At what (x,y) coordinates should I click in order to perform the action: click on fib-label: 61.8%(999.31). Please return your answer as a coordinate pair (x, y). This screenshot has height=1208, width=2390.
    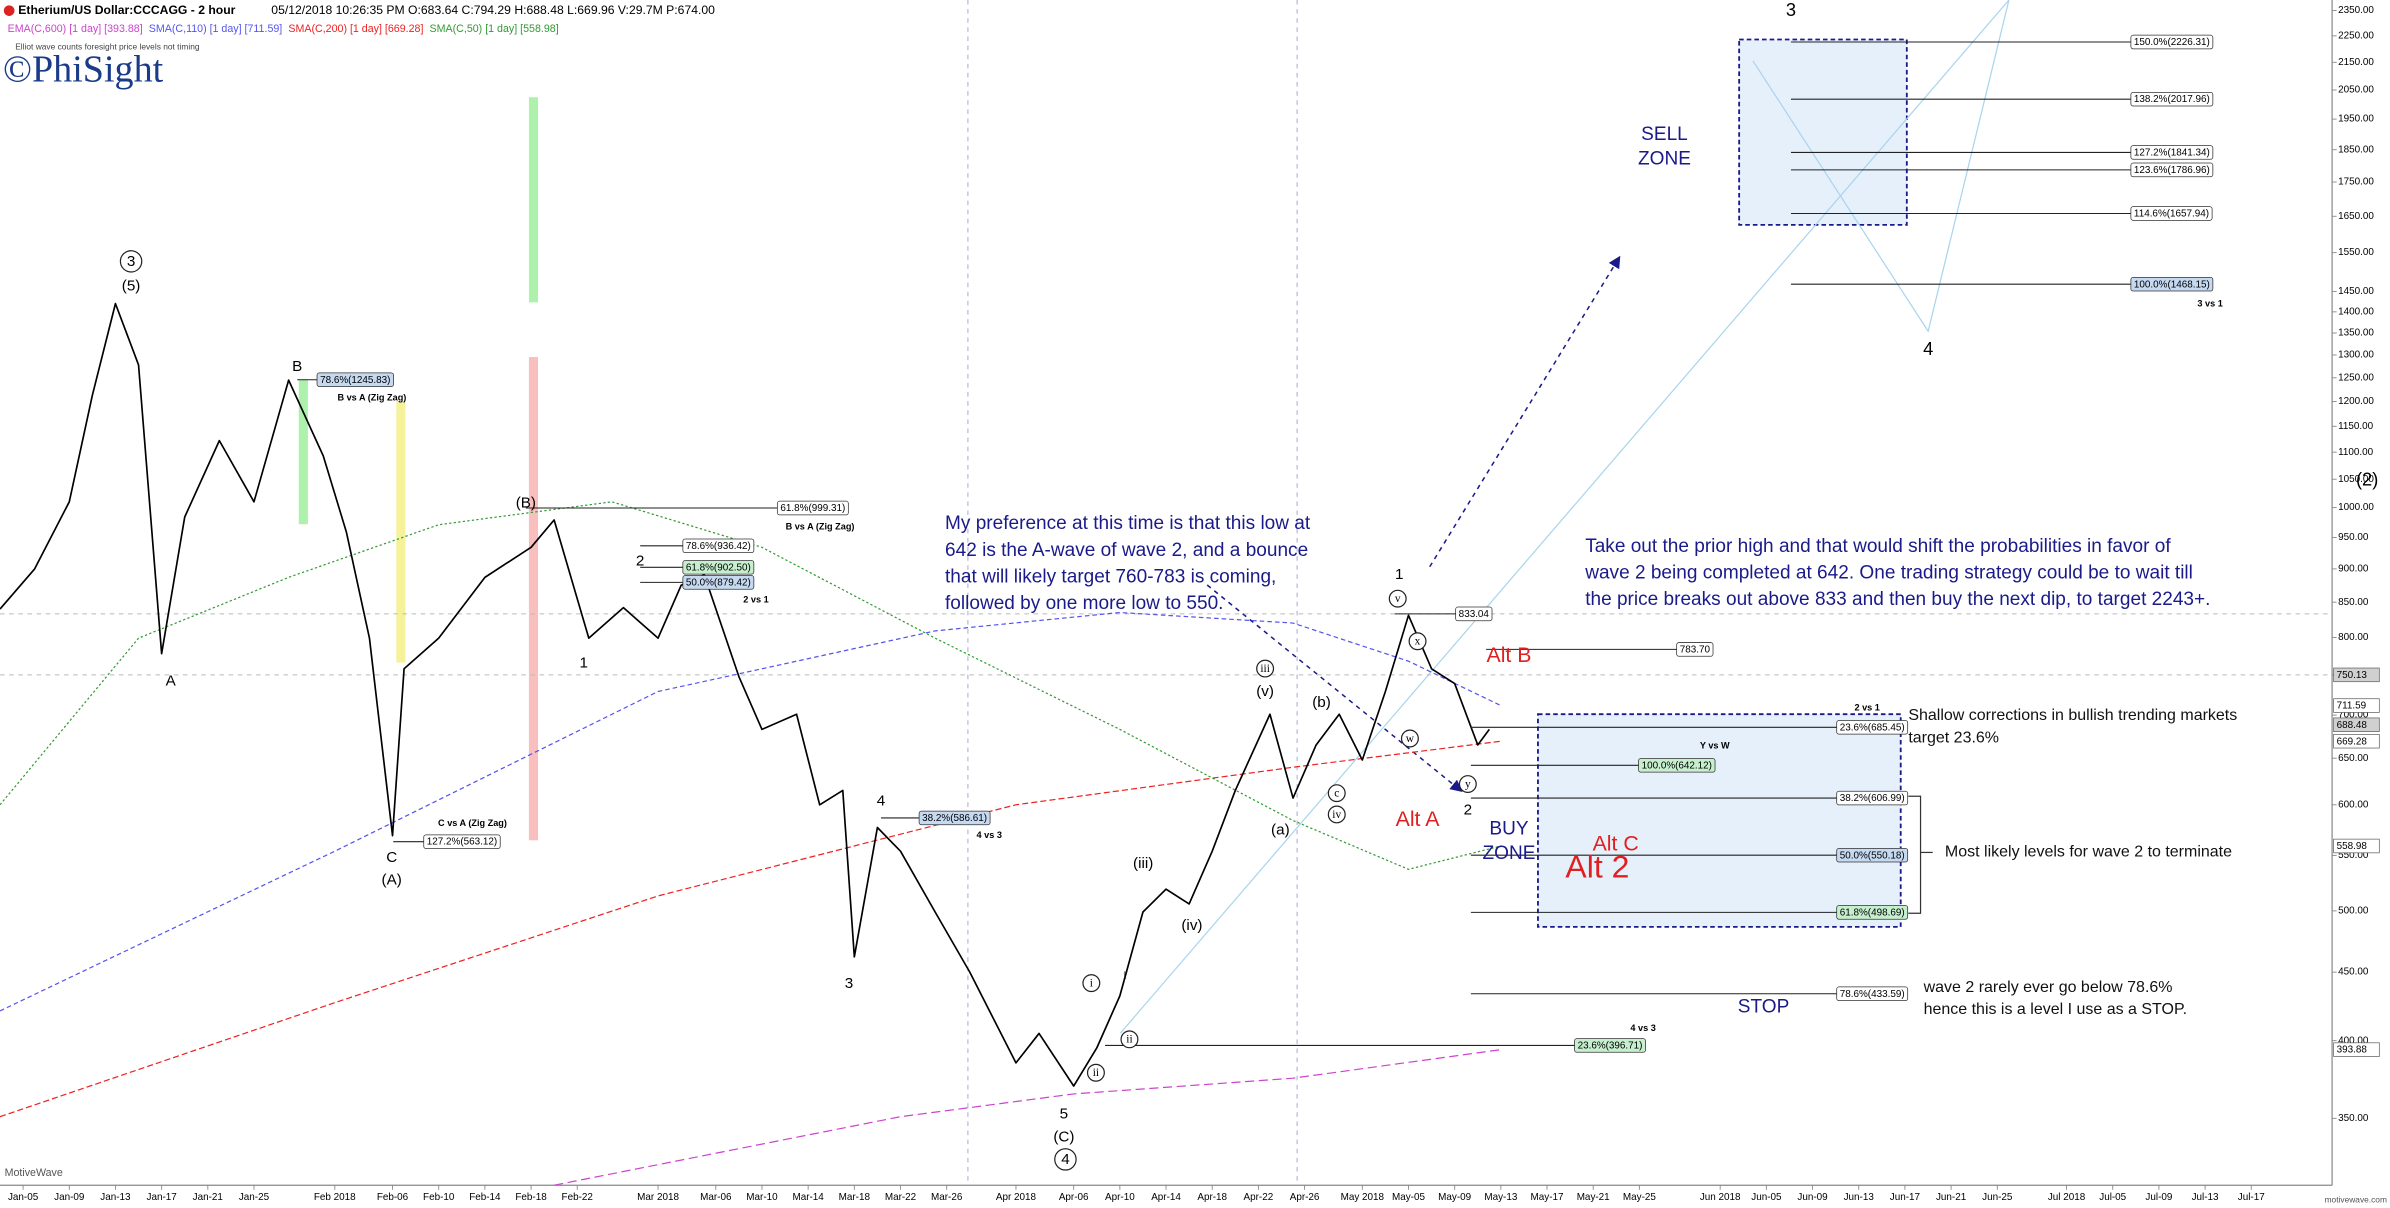
    Looking at the image, I should click on (812, 508).